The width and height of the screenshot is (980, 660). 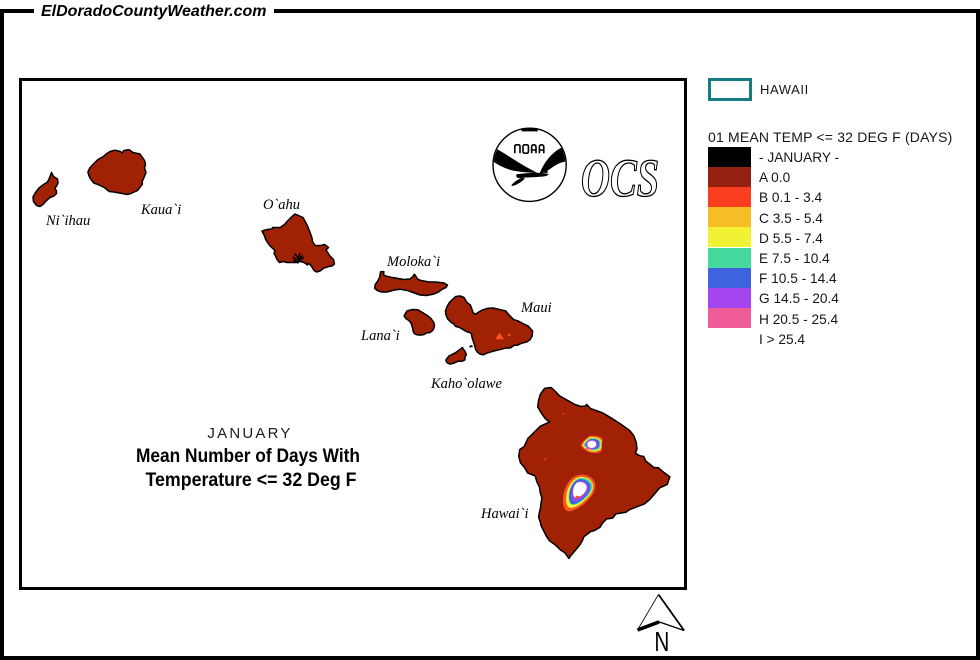 I want to click on svg-text: OCS, so click(x=620, y=178).